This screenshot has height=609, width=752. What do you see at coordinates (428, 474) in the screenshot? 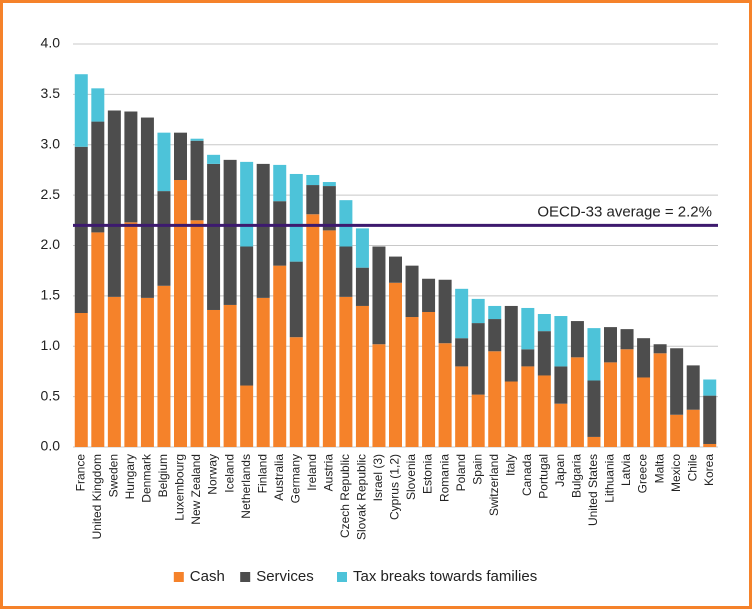
I see `x-tick-label: Estonia` at bounding box center [428, 474].